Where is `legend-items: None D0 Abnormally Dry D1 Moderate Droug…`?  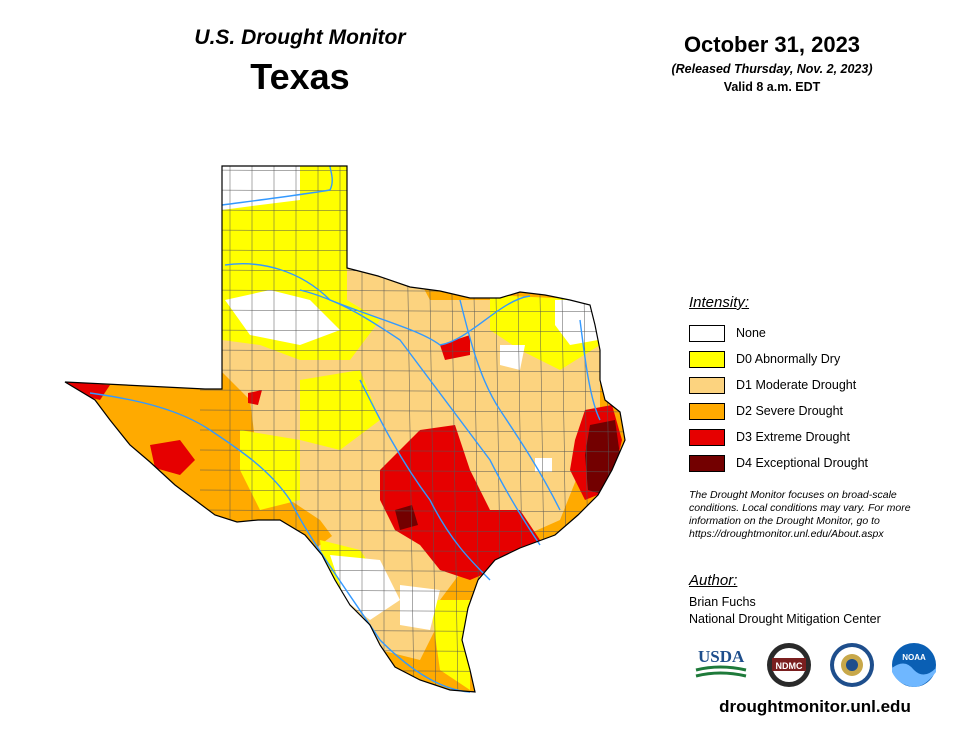 legend-items: None D0 Abnormally Dry D1 Moderate Droug… is located at coordinates (814, 399).